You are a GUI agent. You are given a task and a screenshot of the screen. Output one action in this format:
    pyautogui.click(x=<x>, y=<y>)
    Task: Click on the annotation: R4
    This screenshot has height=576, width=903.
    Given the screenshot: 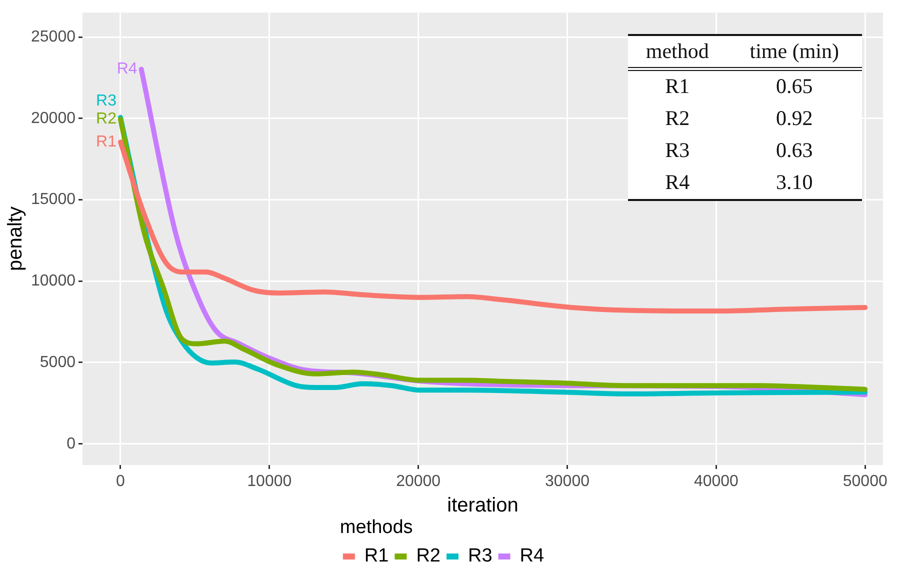 What is the action you would take?
    pyautogui.click(x=127, y=69)
    